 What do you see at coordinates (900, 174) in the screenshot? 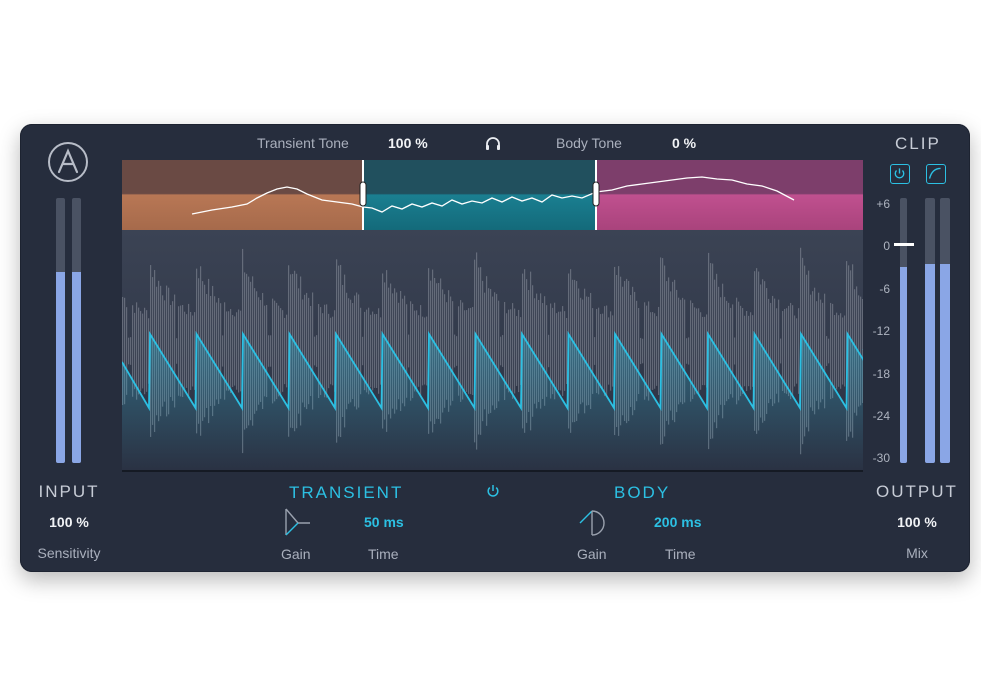
I see `clip-power-button` at bounding box center [900, 174].